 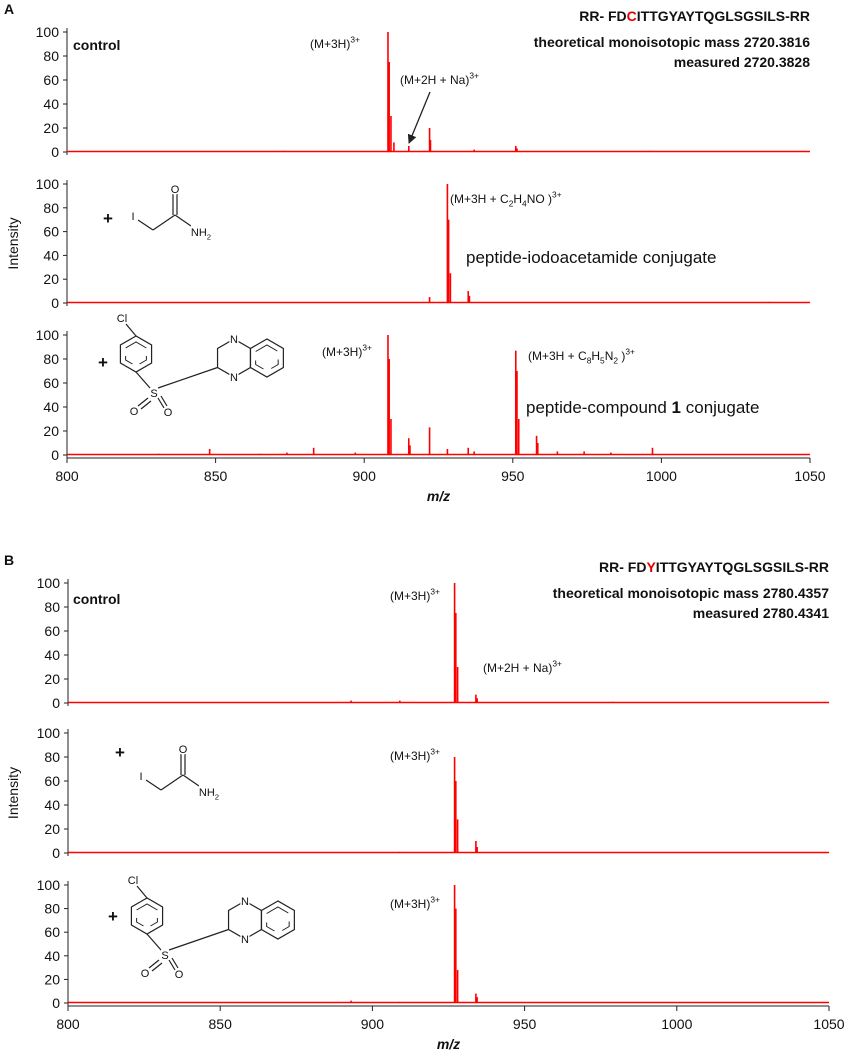 What do you see at coordinates (672, 42) in the screenshot?
I see `mass-note: theoretical monoisotopic mass 2720.3816` at bounding box center [672, 42].